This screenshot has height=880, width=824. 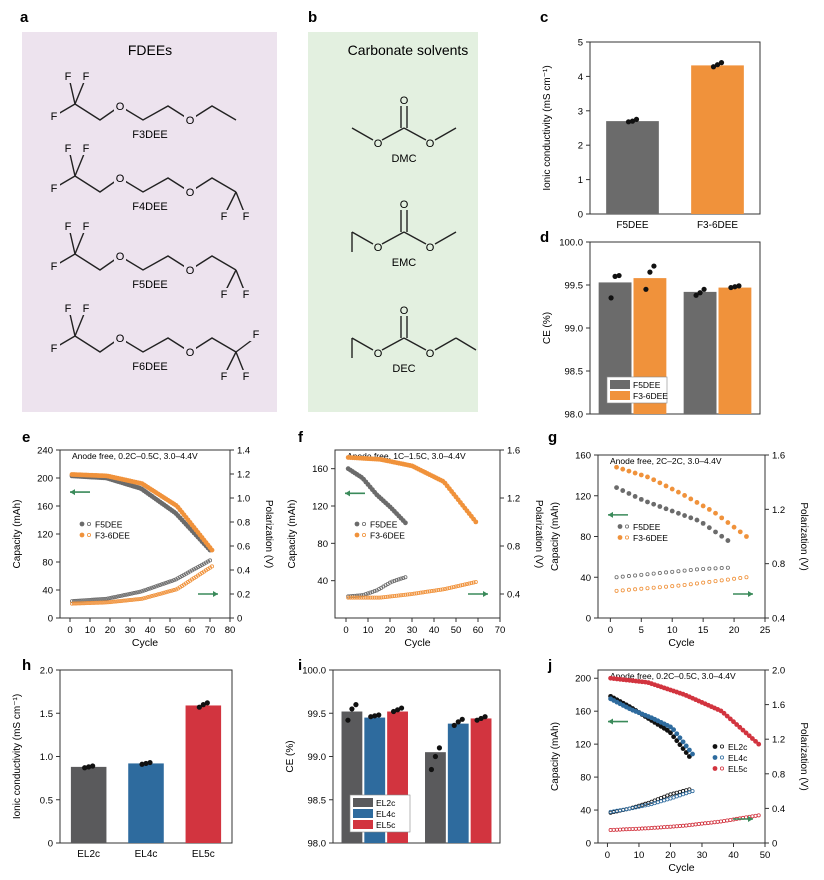 What do you see at coordinates (45, 479) in the screenshot?
I see `left-axis-tick-label: 200` at bounding box center [45, 479].